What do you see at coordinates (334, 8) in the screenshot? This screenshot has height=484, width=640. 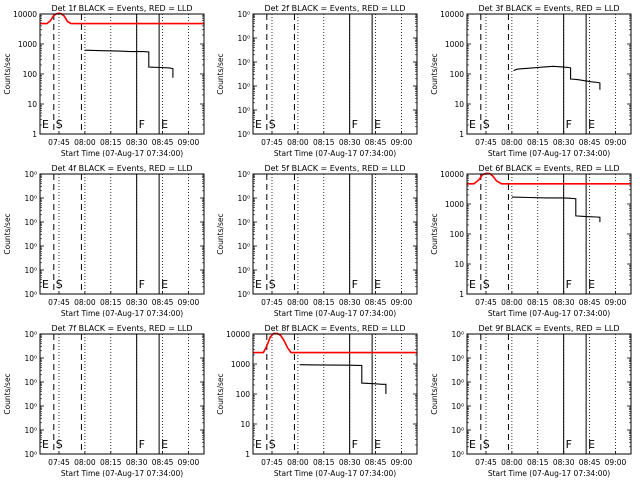 I see `chart-title: Det 2f BLACK = Events, RED = LLD` at bounding box center [334, 8].